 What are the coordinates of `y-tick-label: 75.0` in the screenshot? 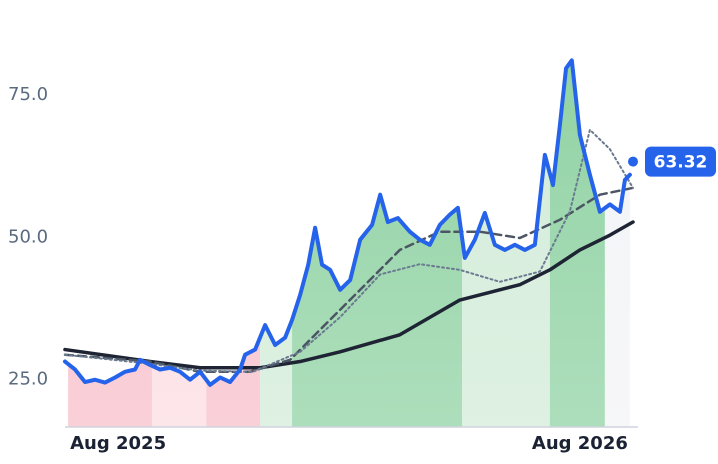 It's located at (28, 94).